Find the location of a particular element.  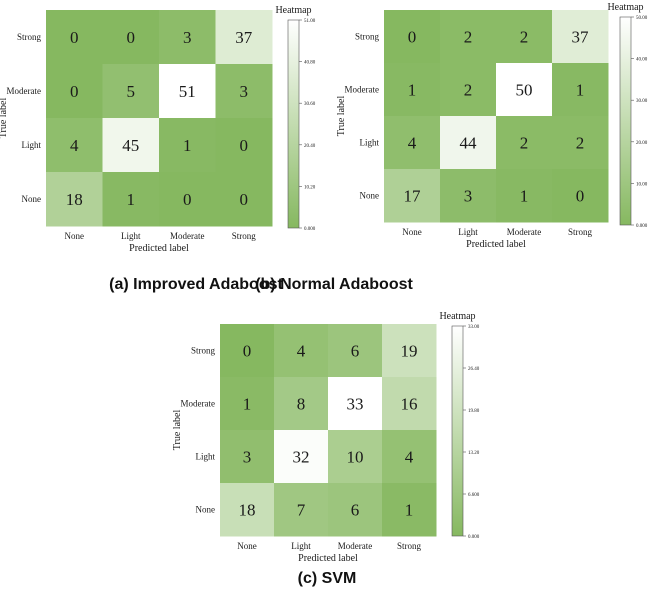

cell-value-label: 6 is located at coordinates (355, 510).